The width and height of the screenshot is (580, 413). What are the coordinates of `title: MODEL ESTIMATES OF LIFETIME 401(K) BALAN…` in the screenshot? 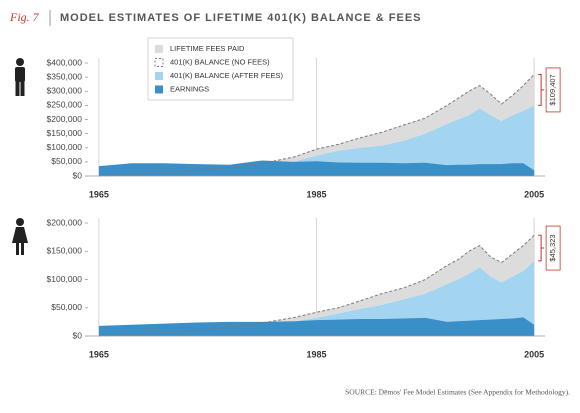 It's located at (241, 18).